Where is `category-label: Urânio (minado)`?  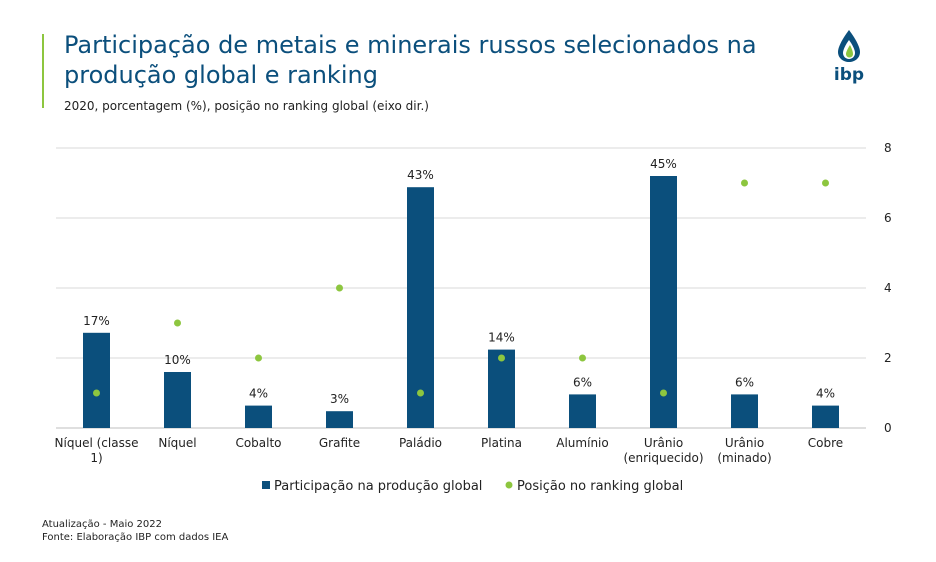
category-label: Urânio (minado) is located at coordinates (744, 450).